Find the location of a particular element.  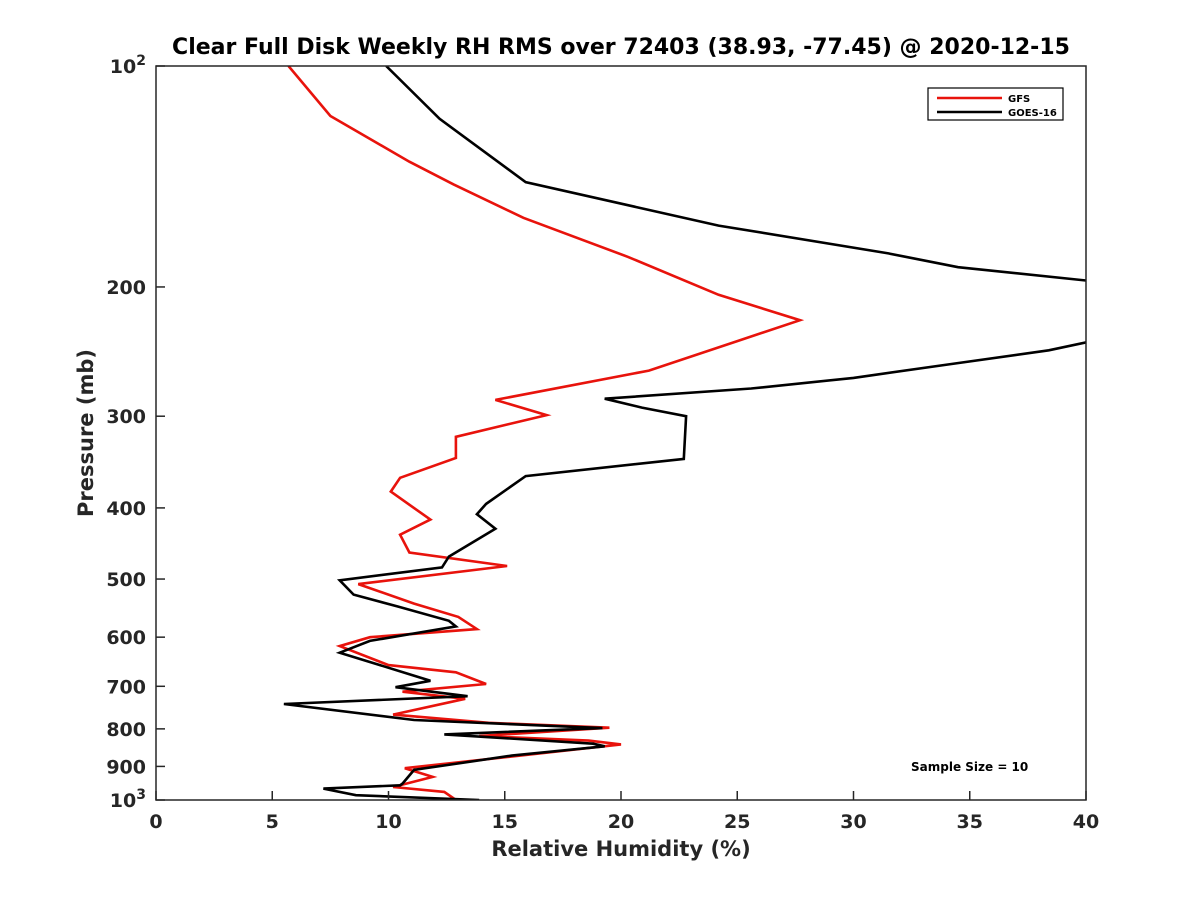

y-tick-label: 900 is located at coordinates (126, 767).